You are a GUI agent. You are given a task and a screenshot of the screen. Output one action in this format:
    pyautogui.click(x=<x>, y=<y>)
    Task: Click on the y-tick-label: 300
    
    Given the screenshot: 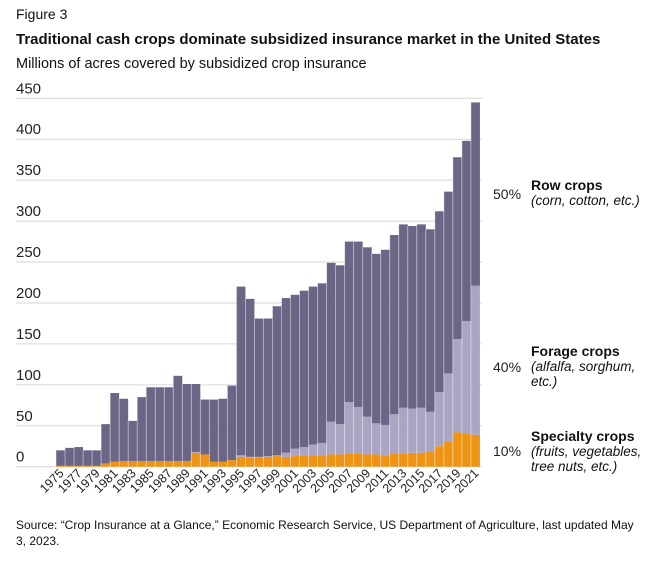 What is the action you would take?
    pyautogui.click(x=28, y=211)
    